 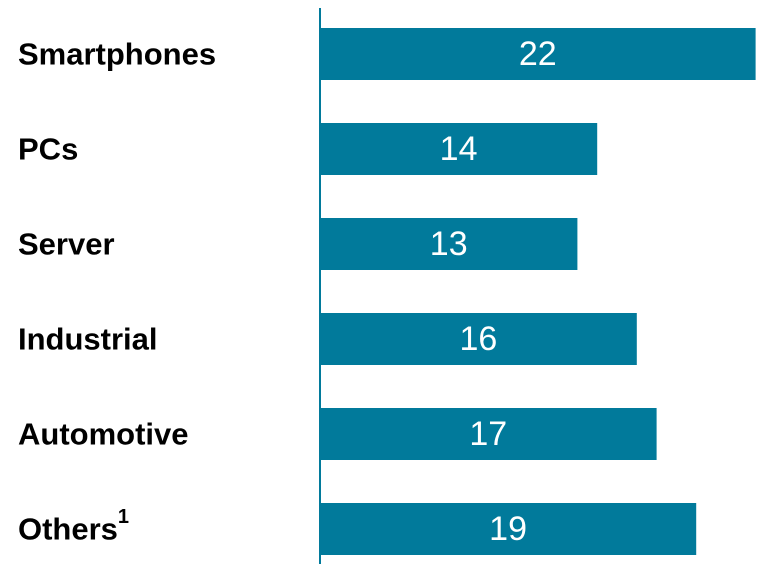 I want to click on bar-automotive, so click(x=488, y=434).